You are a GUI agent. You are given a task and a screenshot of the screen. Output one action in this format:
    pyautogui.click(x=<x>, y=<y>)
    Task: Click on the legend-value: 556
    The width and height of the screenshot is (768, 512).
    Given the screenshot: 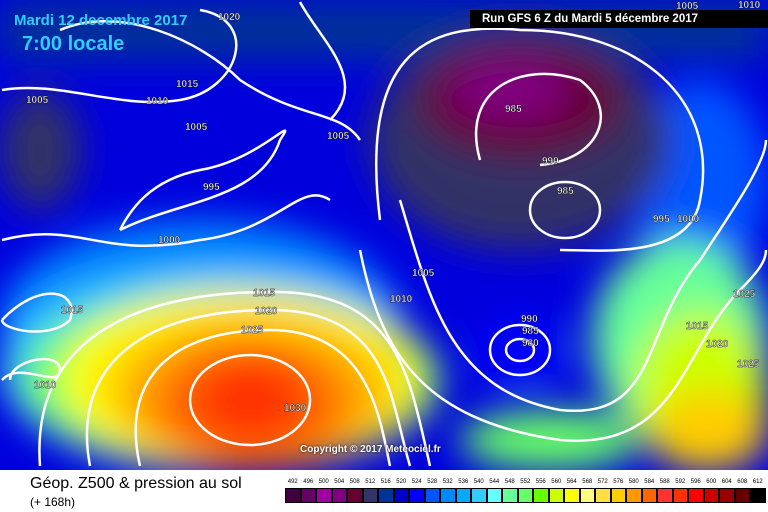 What is the action you would take?
    pyautogui.click(x=540, y=482)
    